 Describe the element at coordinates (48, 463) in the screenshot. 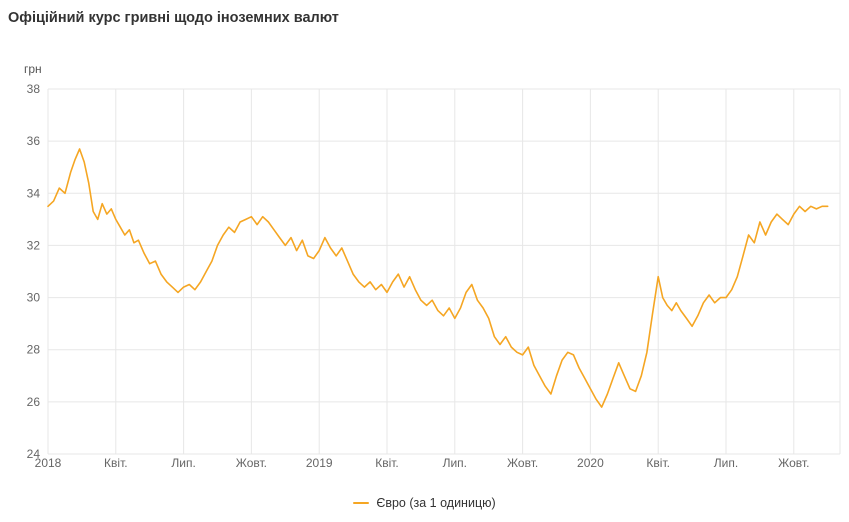

I see `x-tick-label: 2018` at that location.